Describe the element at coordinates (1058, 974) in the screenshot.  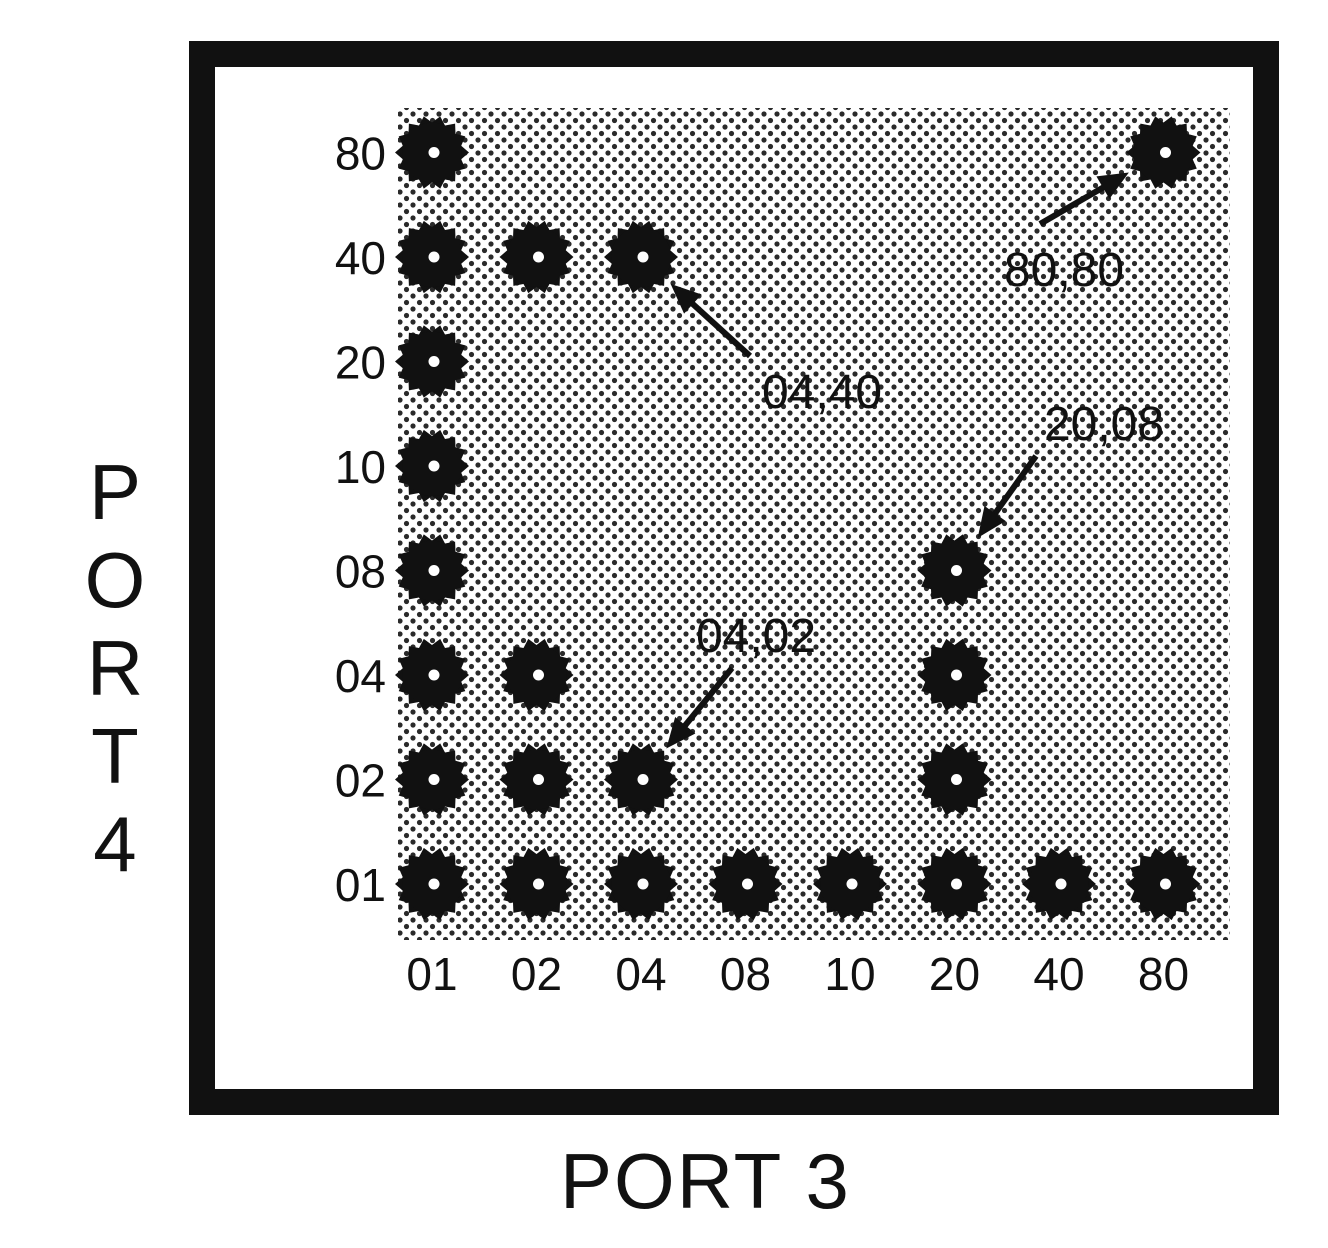
I see `x-tick-label: 40` at that location.